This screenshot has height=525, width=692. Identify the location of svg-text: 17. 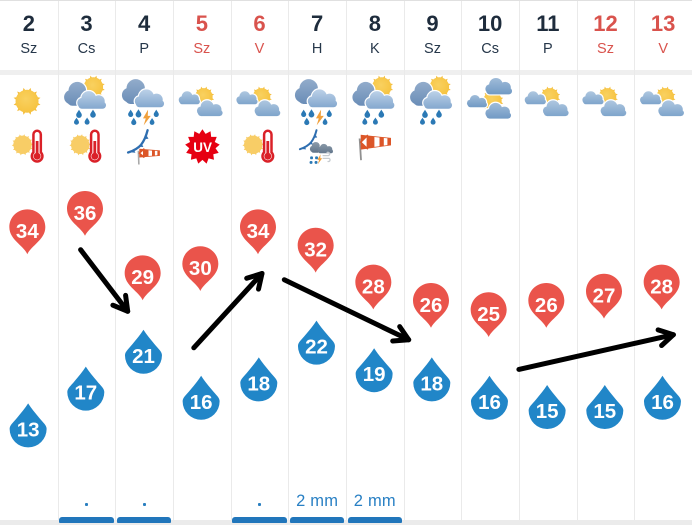
(85, 393).